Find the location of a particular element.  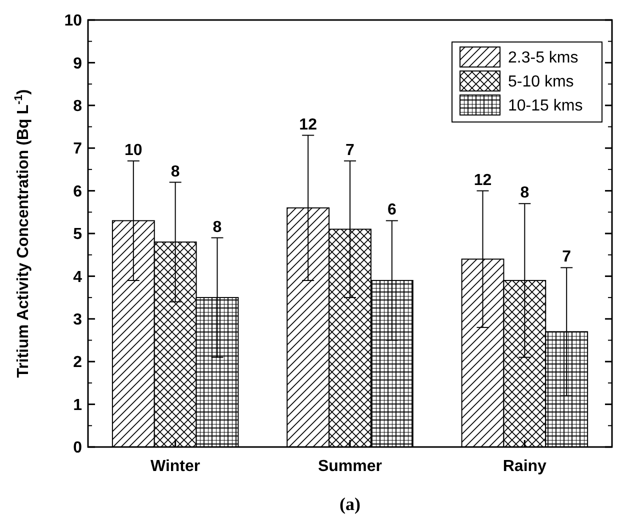

legend-label: 5-10 kms is located at coordinates (541, 82).